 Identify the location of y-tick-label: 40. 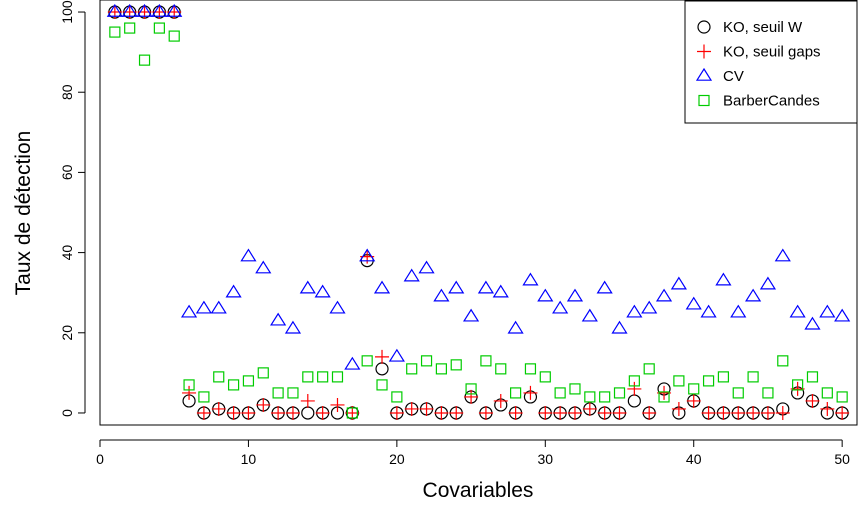
(67, 253).